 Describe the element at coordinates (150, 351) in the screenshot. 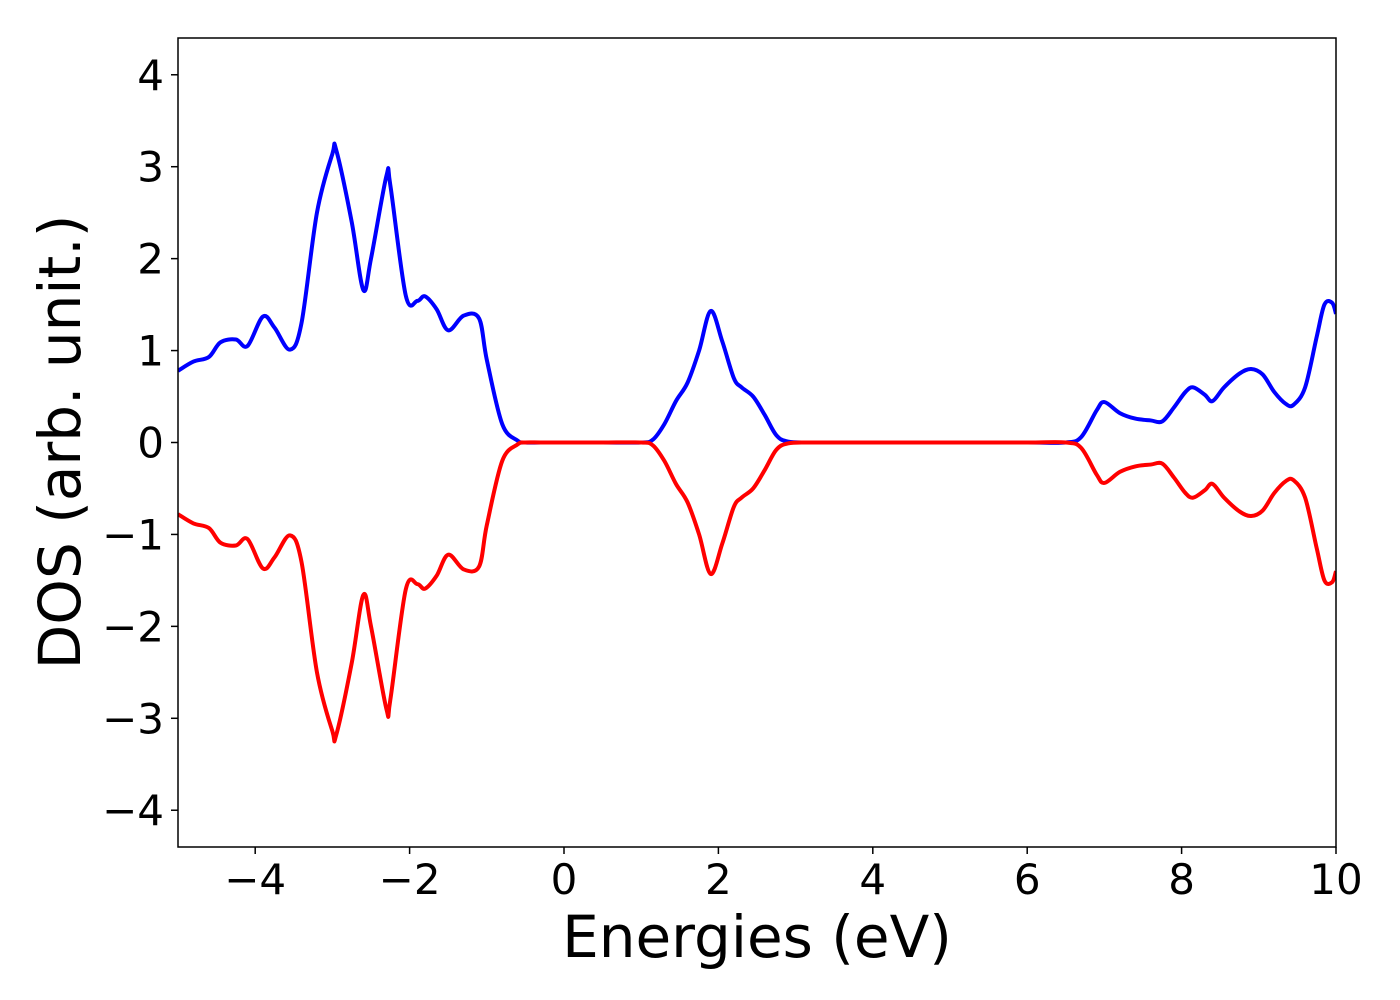

I see `y-tick-label: 1` at that location.